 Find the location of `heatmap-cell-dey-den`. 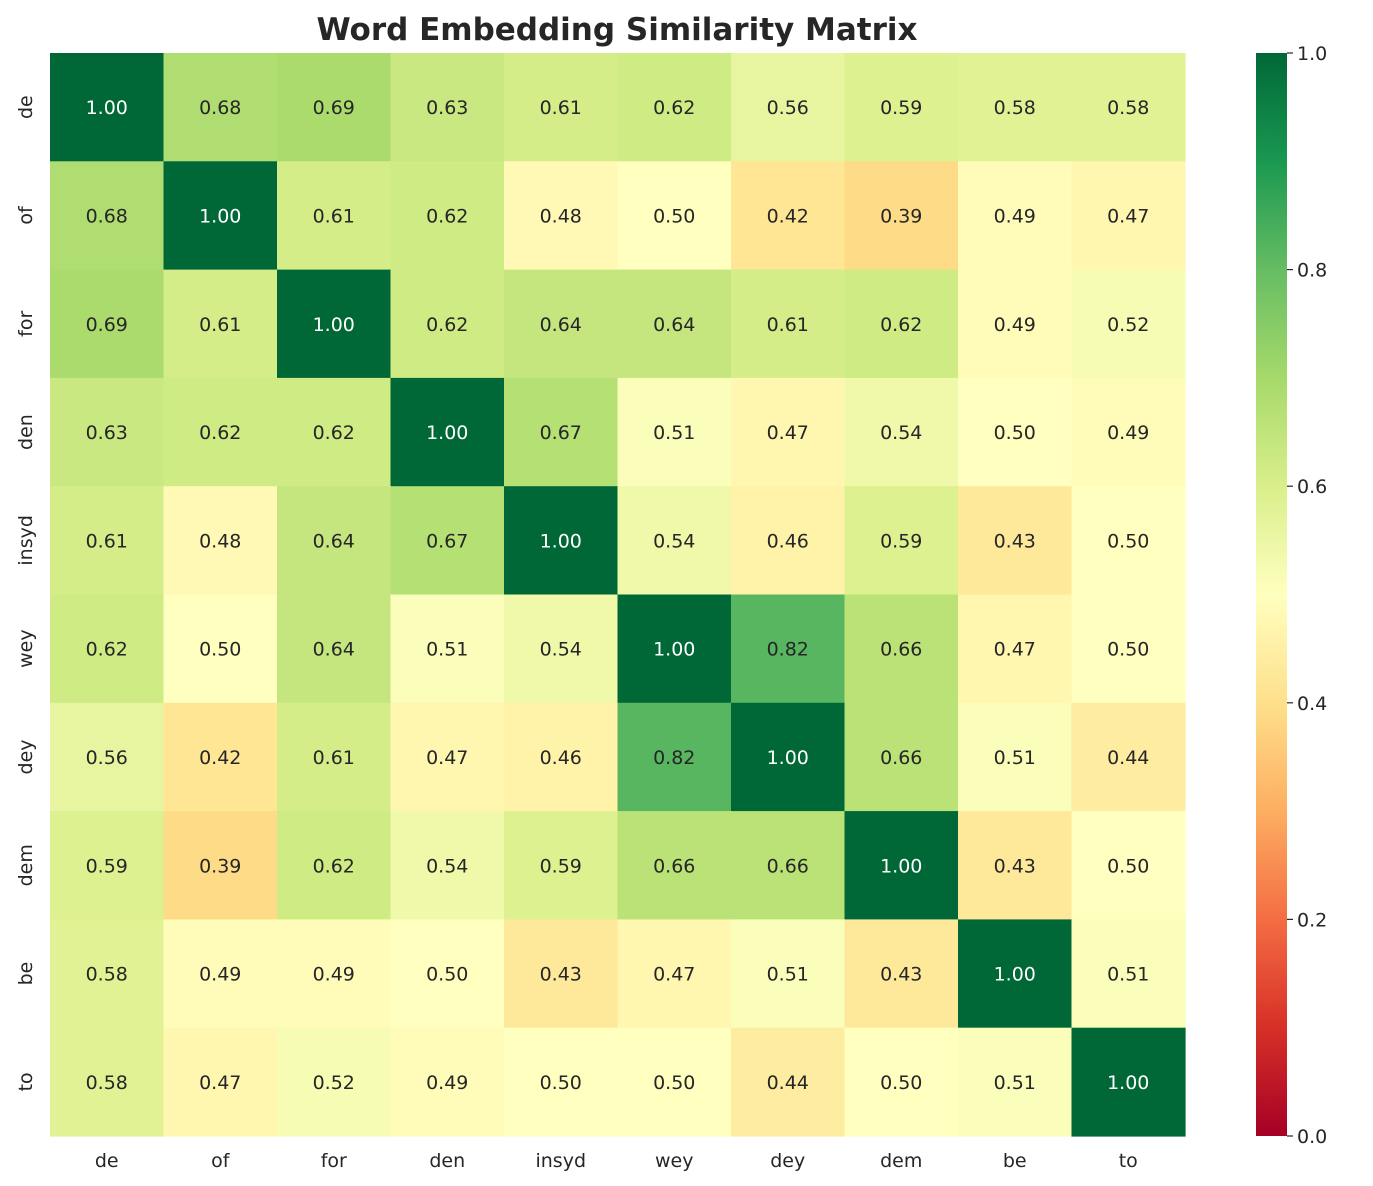

heatmap-cell-dey-den is located at coordinates (447, 757).